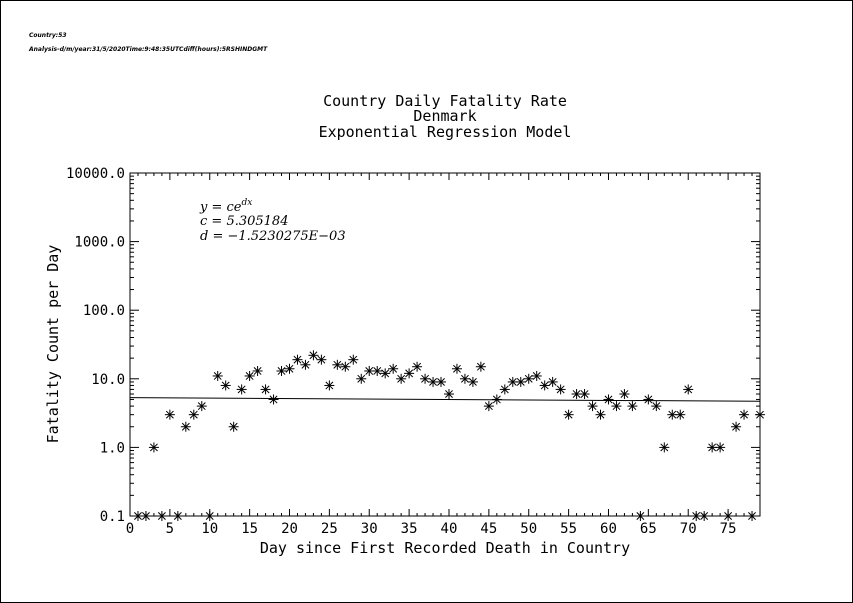 The image size is (853, 603). What do you see at coordinates (225, 206) in the screenshot?
I see `formula-label: y = cedx` at bounding box center [225, 206].